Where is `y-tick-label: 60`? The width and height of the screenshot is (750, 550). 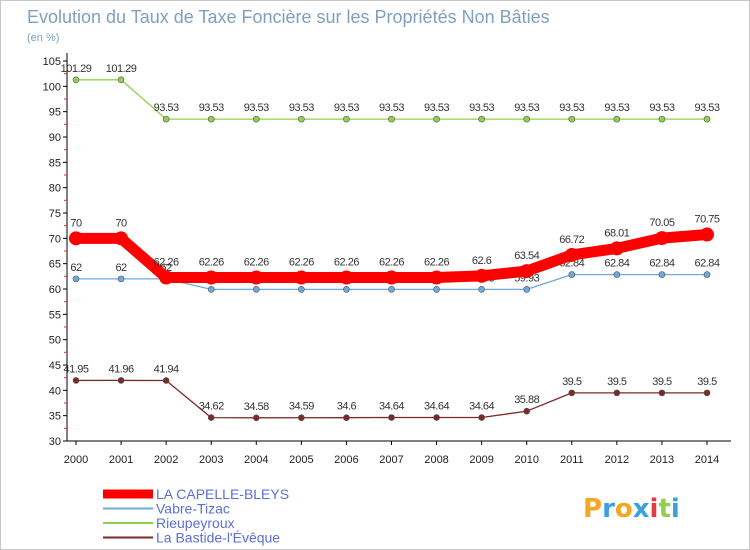
y-tick-label: 60 is located at coordinates (55, 290).